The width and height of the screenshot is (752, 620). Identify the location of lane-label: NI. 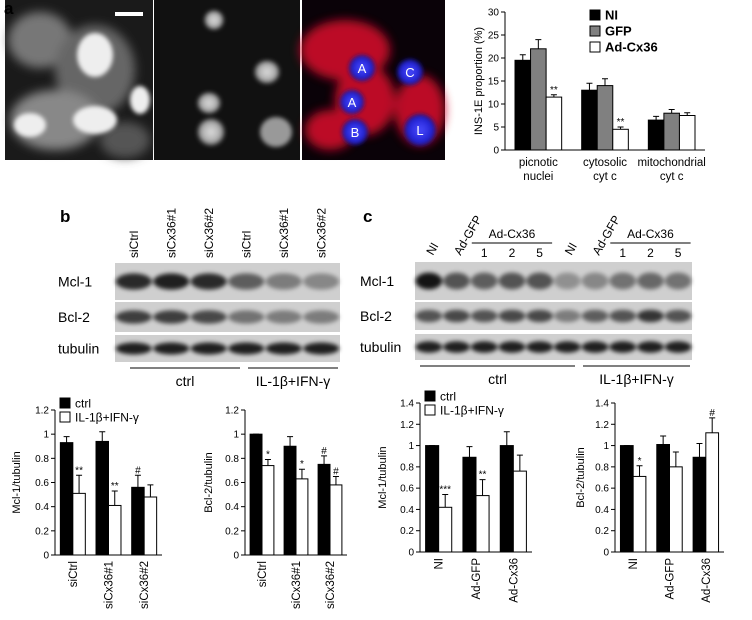
(571, 248).